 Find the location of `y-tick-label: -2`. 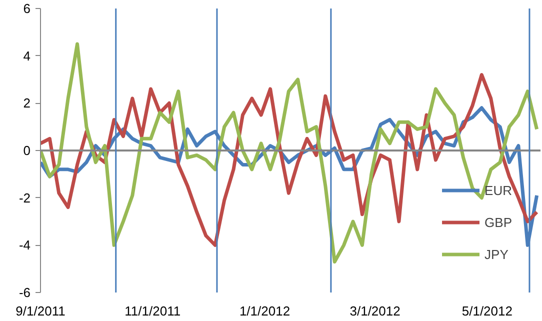

y-tick-label: -2 is located at coordinates (24, 198).